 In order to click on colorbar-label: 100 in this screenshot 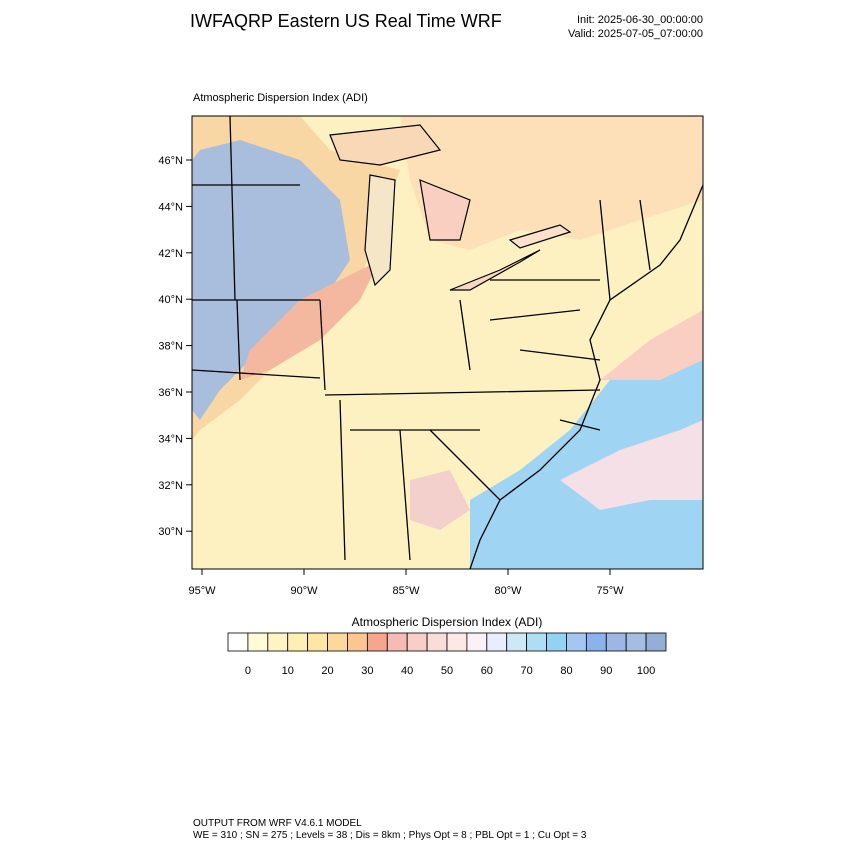, I will do `click(646, 671)`.